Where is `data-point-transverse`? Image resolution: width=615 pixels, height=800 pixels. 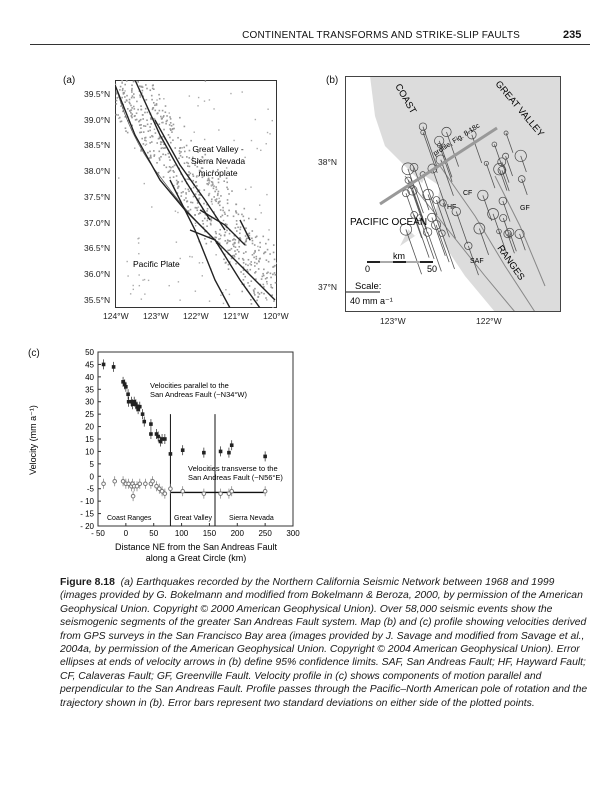 data-point-transverse is located at coordinates (265, 491).